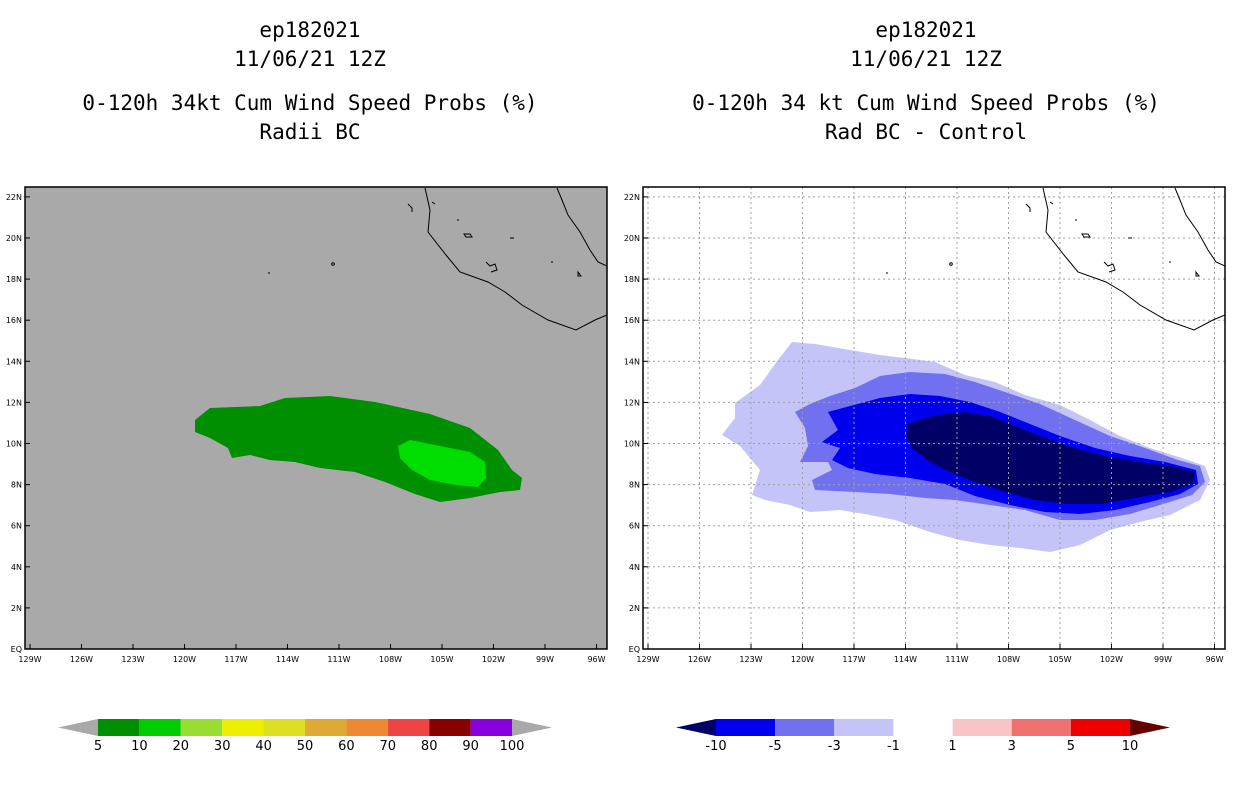 This screenshot has width=1236, height=800. Describe the element at coordinates (425, 239) in the screenshot. I see `left-islands` at that location.